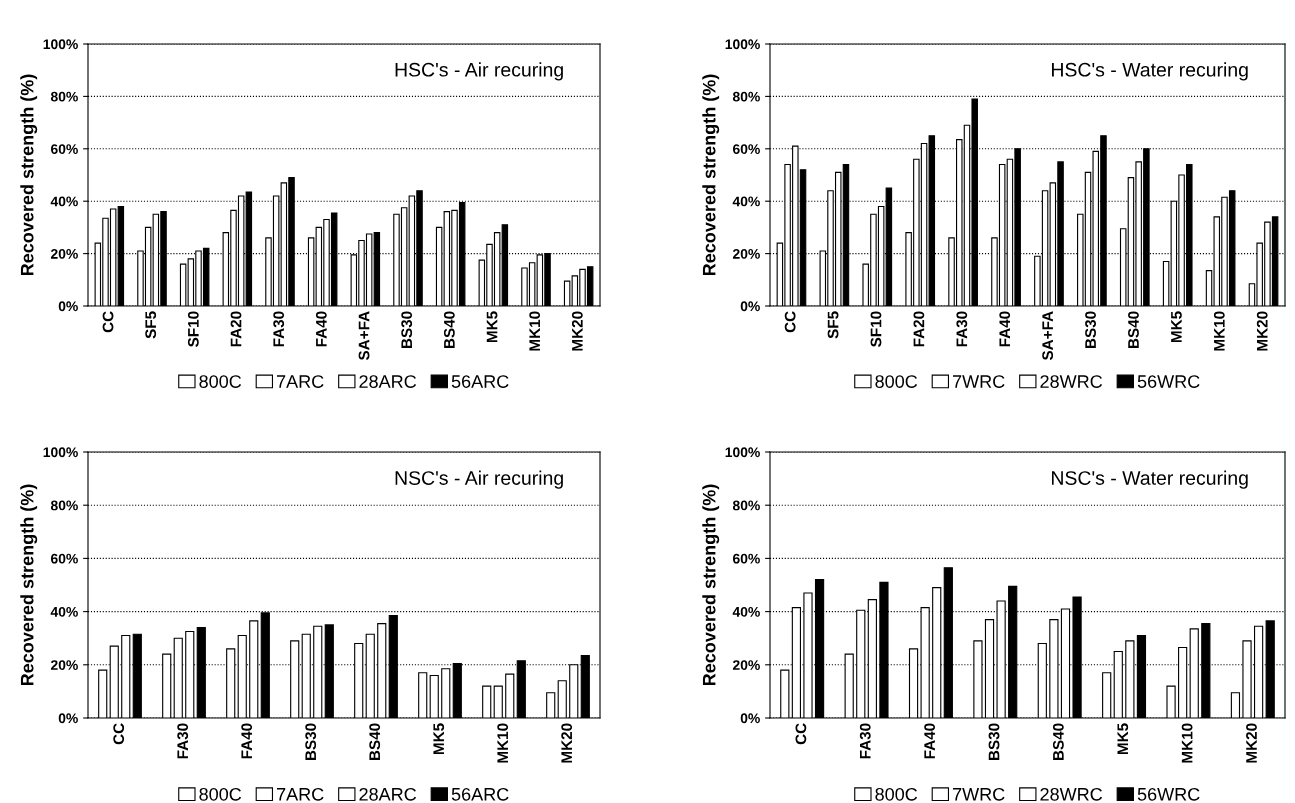 This screenshot has width=1295, height=803. I want to click on text: HSC's - Water recuring, so click(1150, 71).